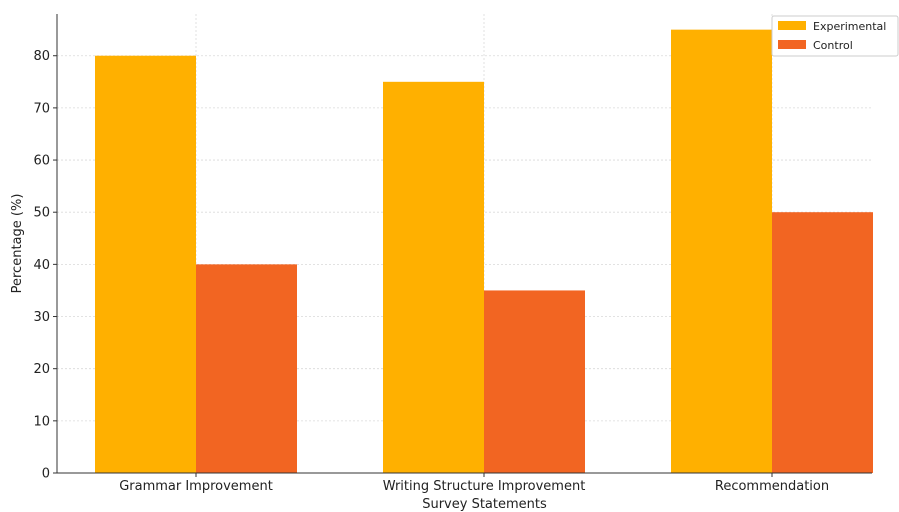 The height and width of the screenshot is (512, 899). I want to click on y-ticks: 0 10 20 30 40 50 60 70 80, so click(45, 265).